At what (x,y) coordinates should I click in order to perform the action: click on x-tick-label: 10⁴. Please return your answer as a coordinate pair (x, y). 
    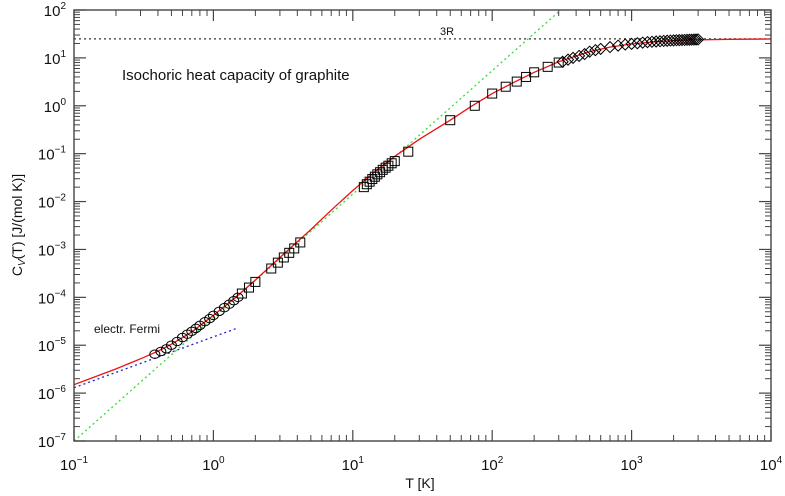
    Looking at the image, I should click on (771, 464).